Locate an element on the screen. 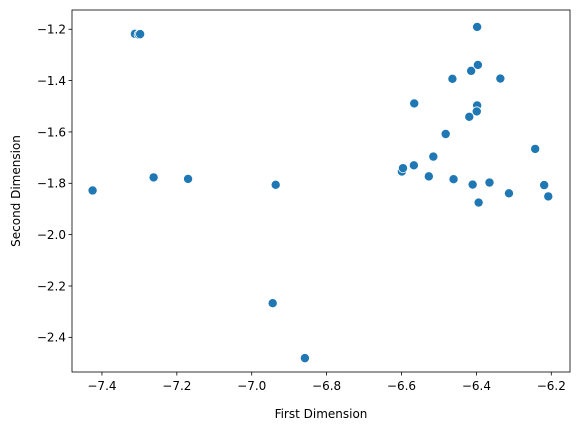 The width and height of the screenshot is (579, 432). x-axis: −7.4 −7.2 −7.0 −6.8 −6.6 −6.4 −6.2 is located at coordinates (326, 382).